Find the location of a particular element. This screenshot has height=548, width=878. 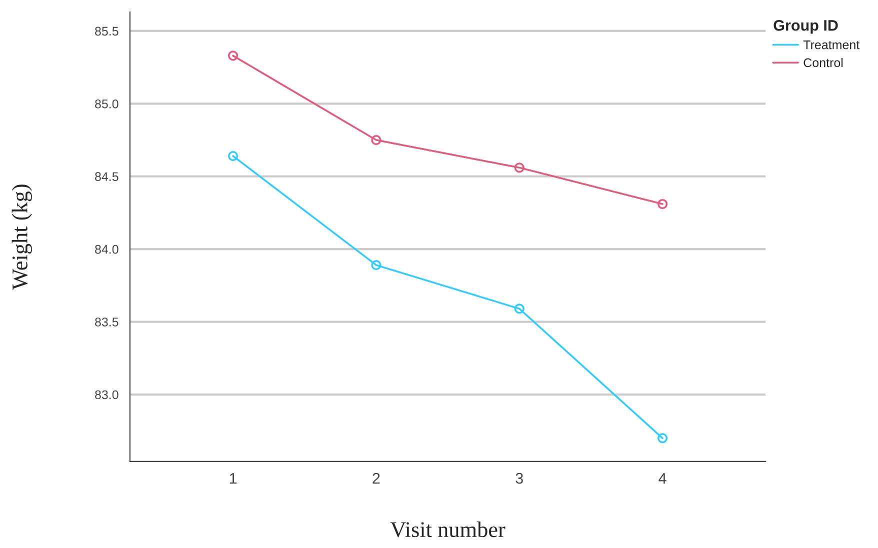

y-tick-label: 84.0 is located at coordinates (106, 249).